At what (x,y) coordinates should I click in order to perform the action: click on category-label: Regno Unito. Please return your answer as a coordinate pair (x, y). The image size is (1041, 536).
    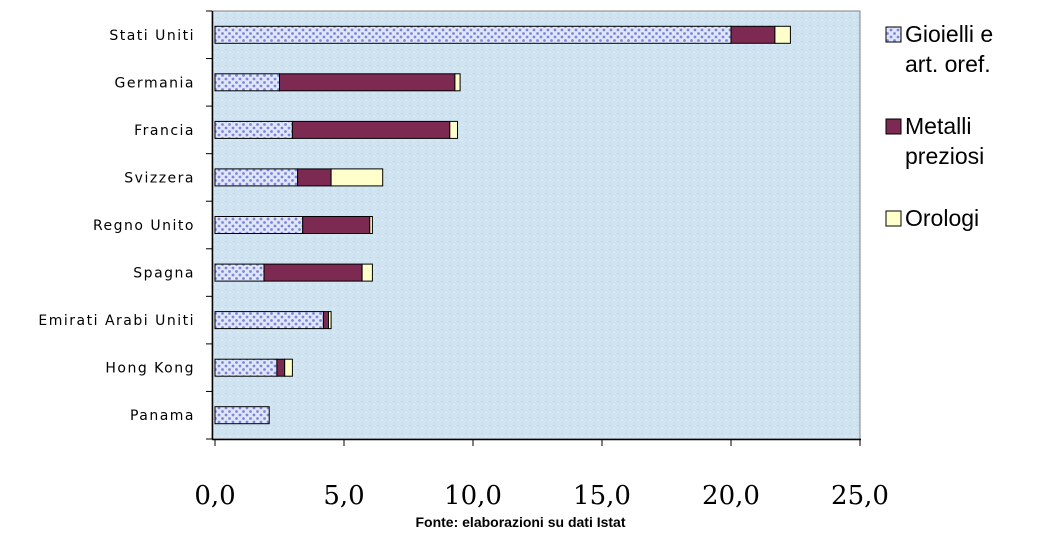
    Looking at the image, I should click on (144, 226).